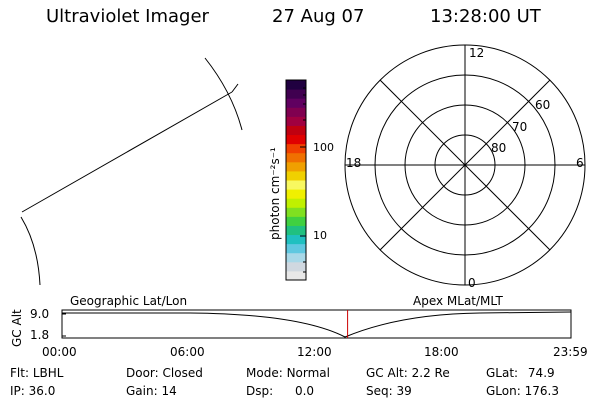  What do you see at coordinates (39, 314) in the screenshot?
I see `timeline-ytick-label-top: 9.0` at bounding box center [39, 314].